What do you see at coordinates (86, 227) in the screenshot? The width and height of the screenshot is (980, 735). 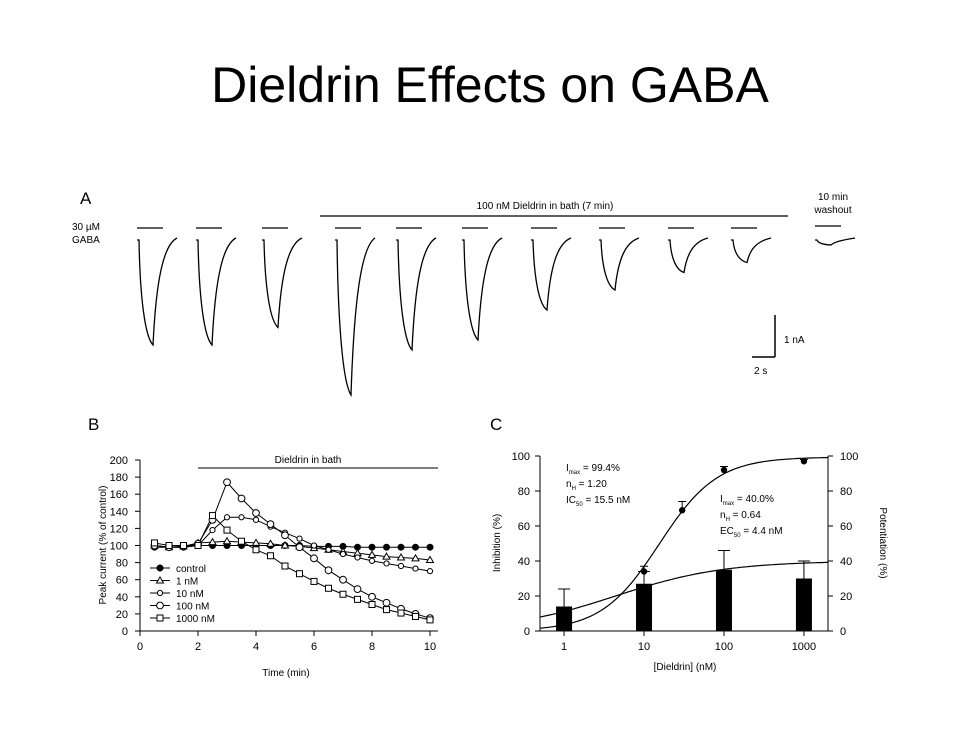 I see `gaba-concentration-label: 30 µM` at bounding box center [86, 227].